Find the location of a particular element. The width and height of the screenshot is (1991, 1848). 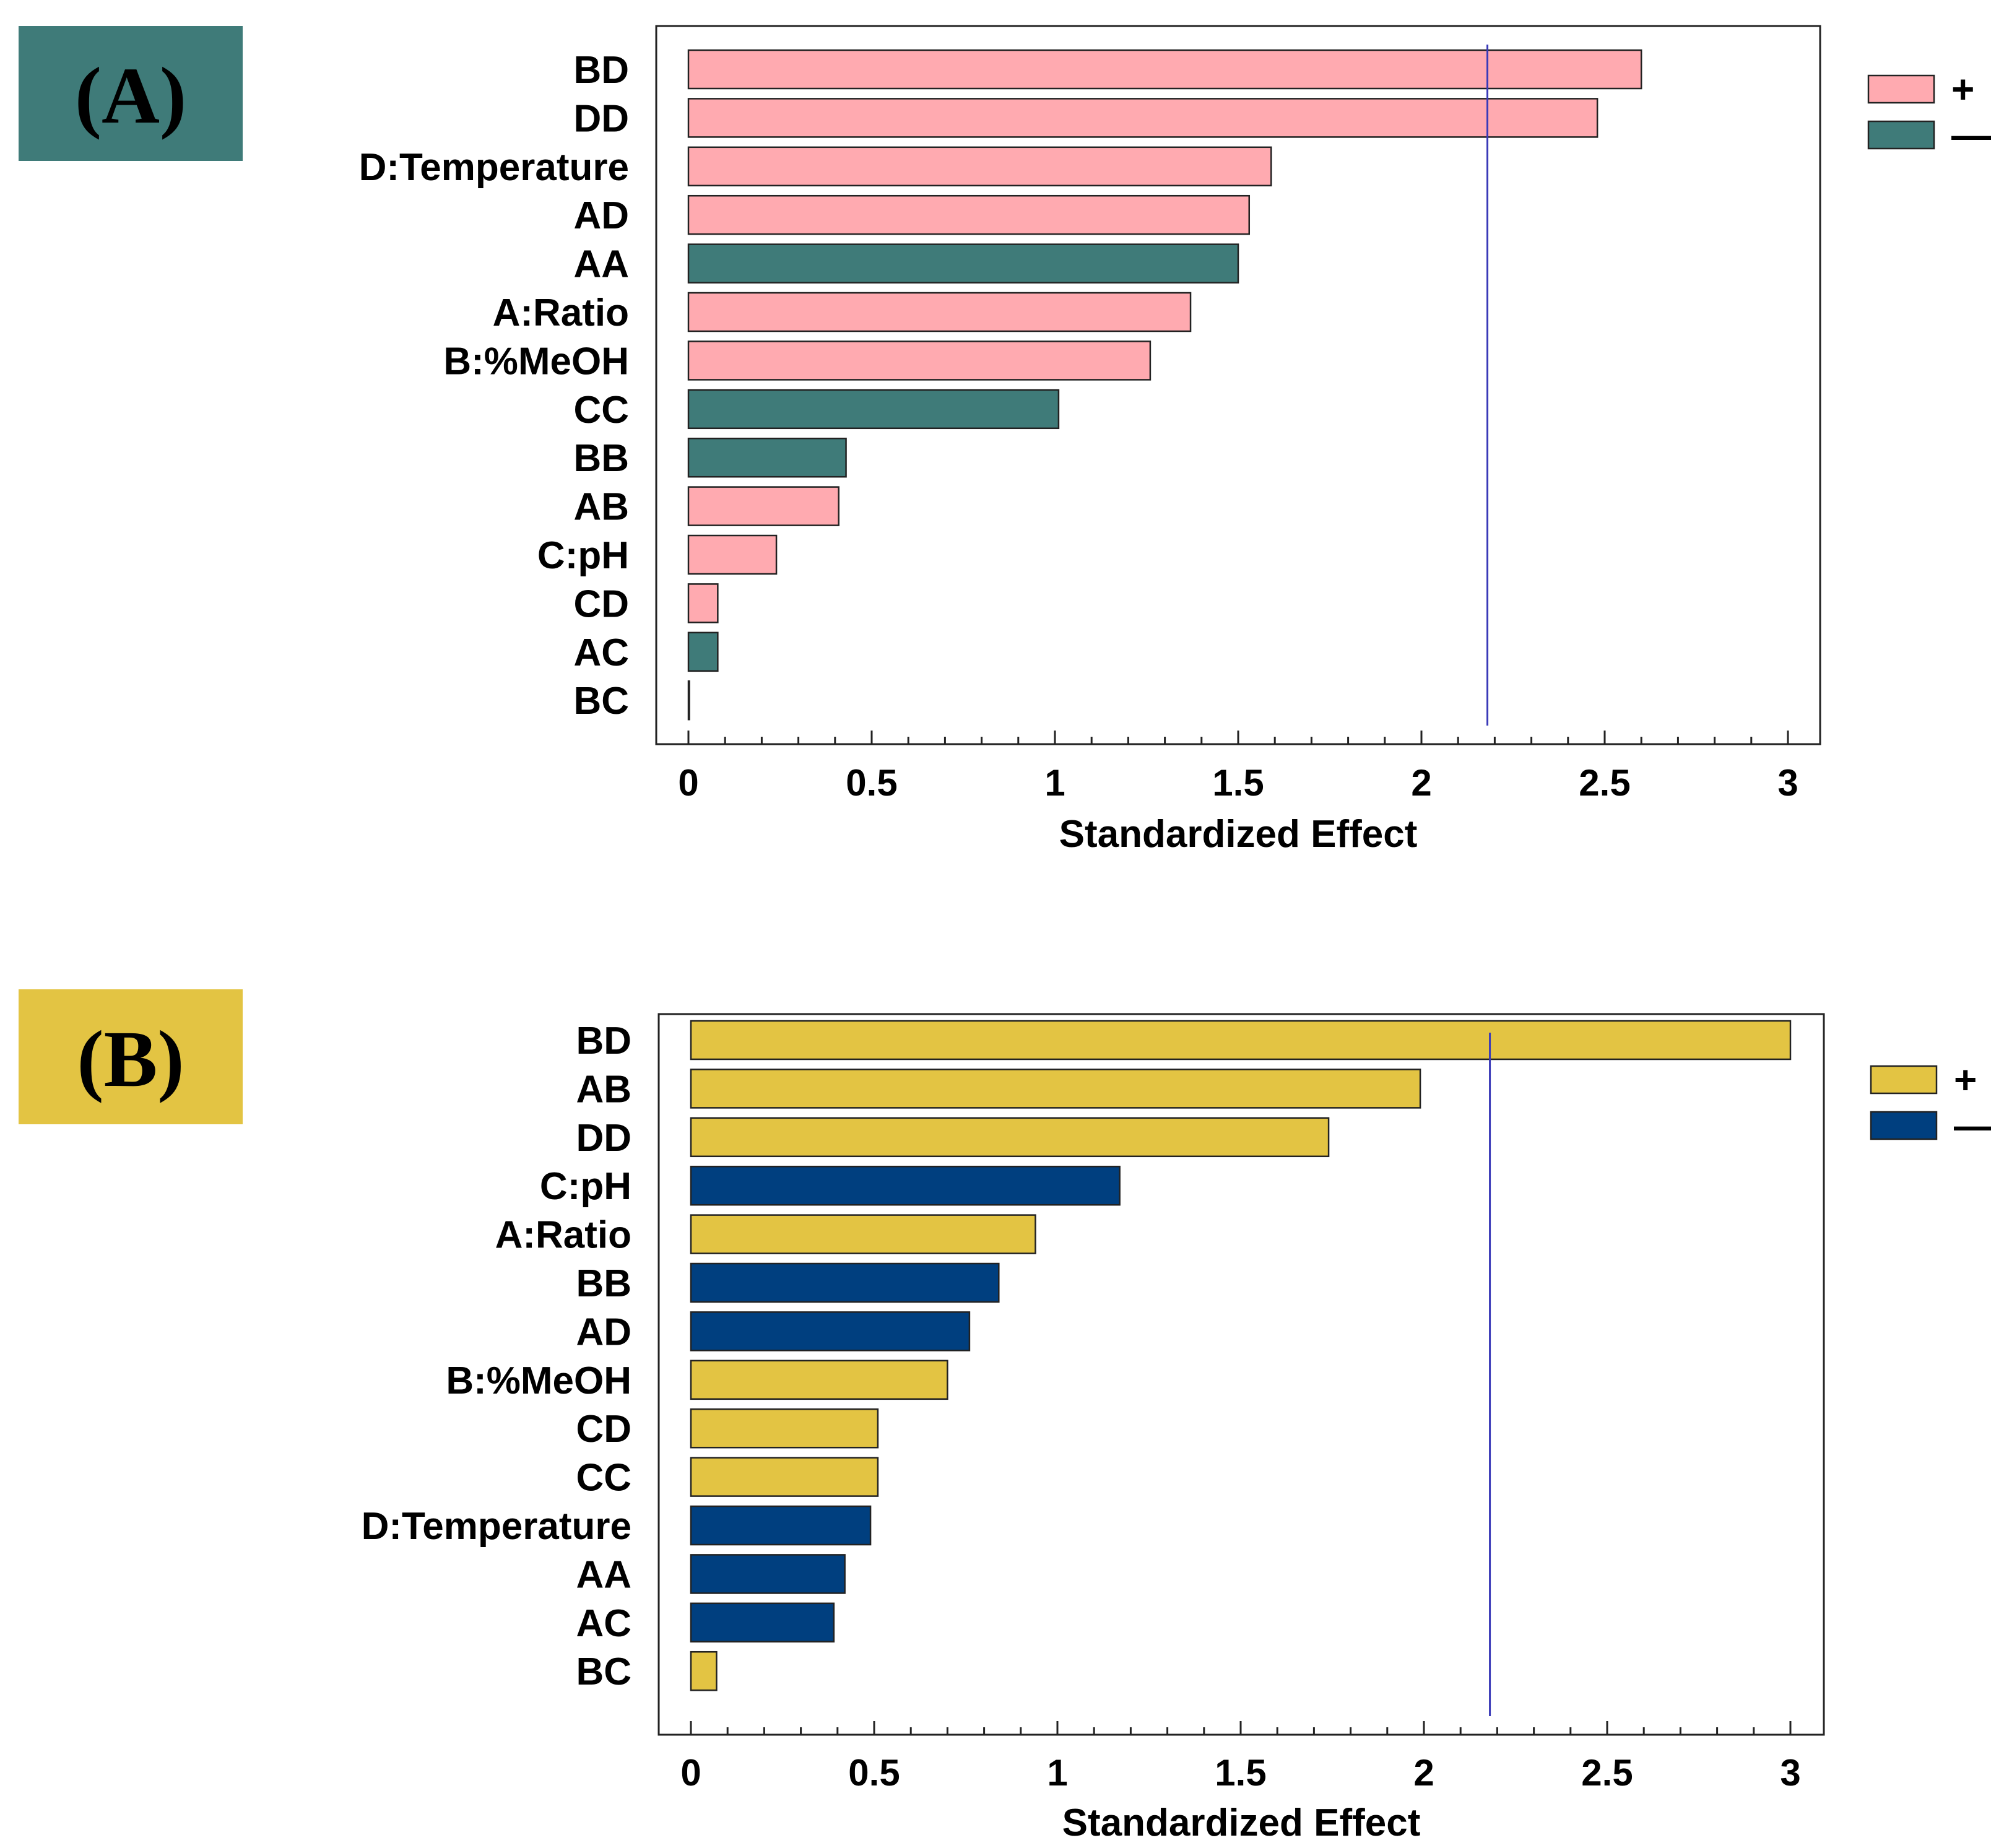

panel-label: (B) is located at coordinates (130, 1059).